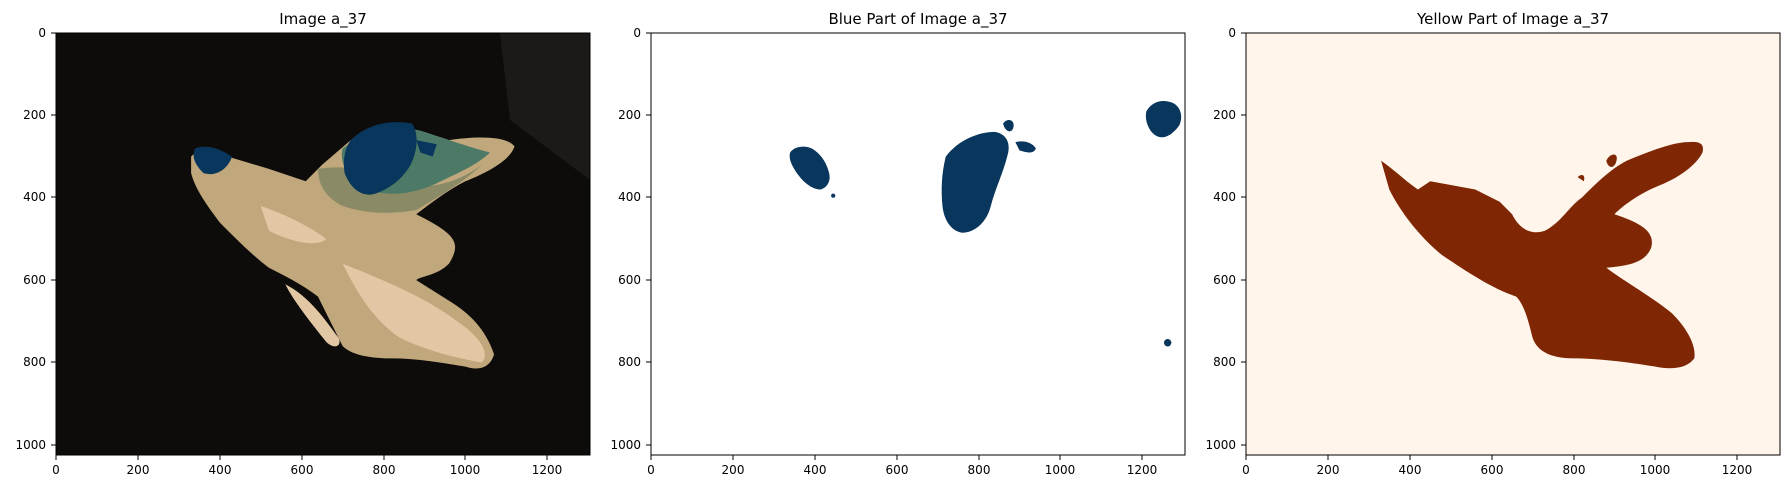  What do you see at coordinates (545, 106) in the screenshot?
I see `image-corner-glow` at bounding box center [545, 106].